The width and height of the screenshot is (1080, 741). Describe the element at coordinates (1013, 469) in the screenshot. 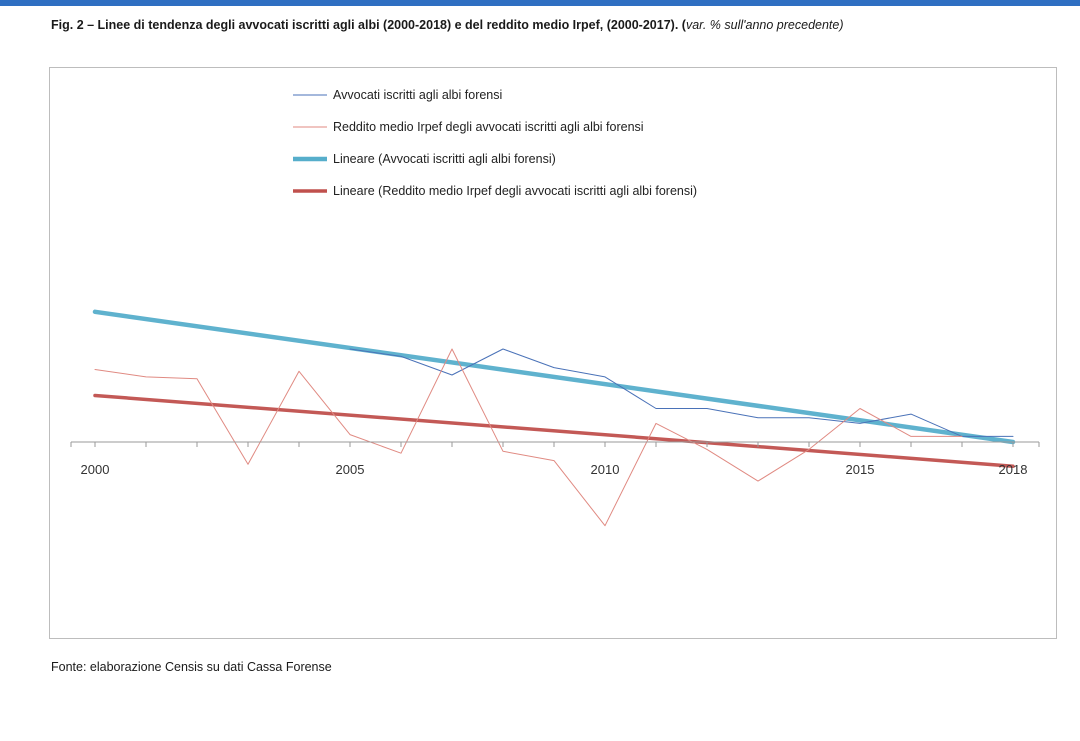

I see `x-tick-label: 2018` at that location.